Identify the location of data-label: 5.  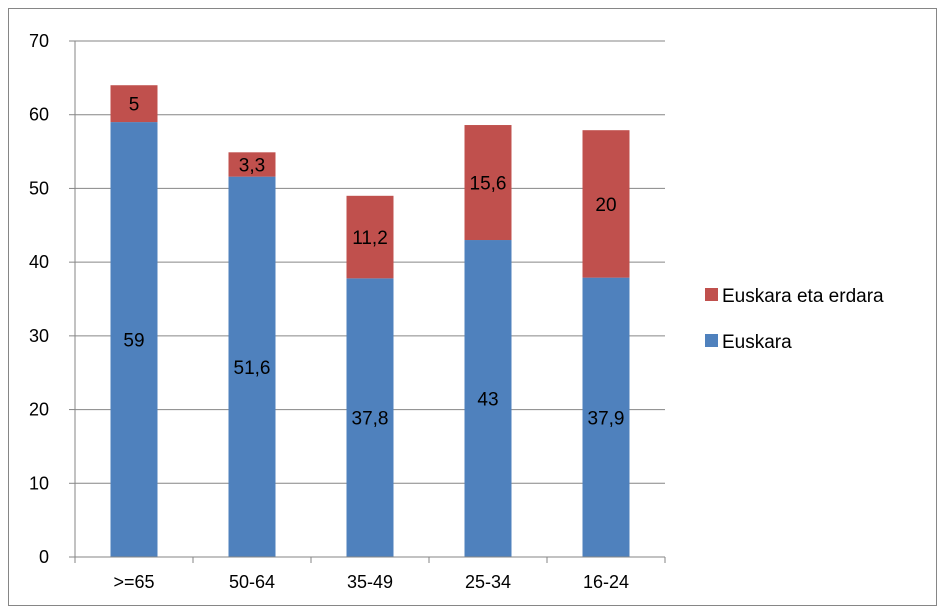
(134, 105).